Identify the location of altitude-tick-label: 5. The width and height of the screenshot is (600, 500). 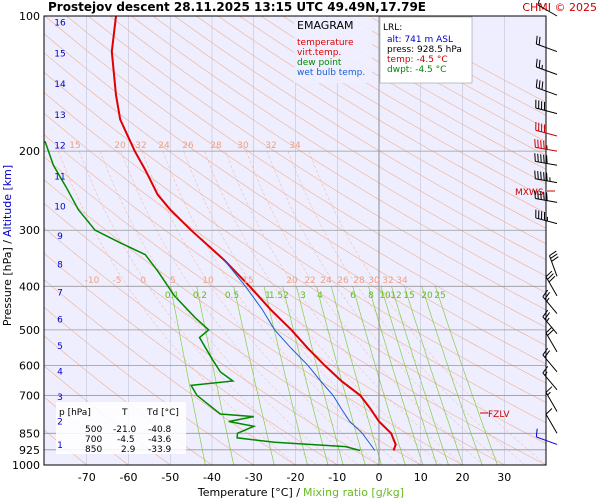
(60, 347).